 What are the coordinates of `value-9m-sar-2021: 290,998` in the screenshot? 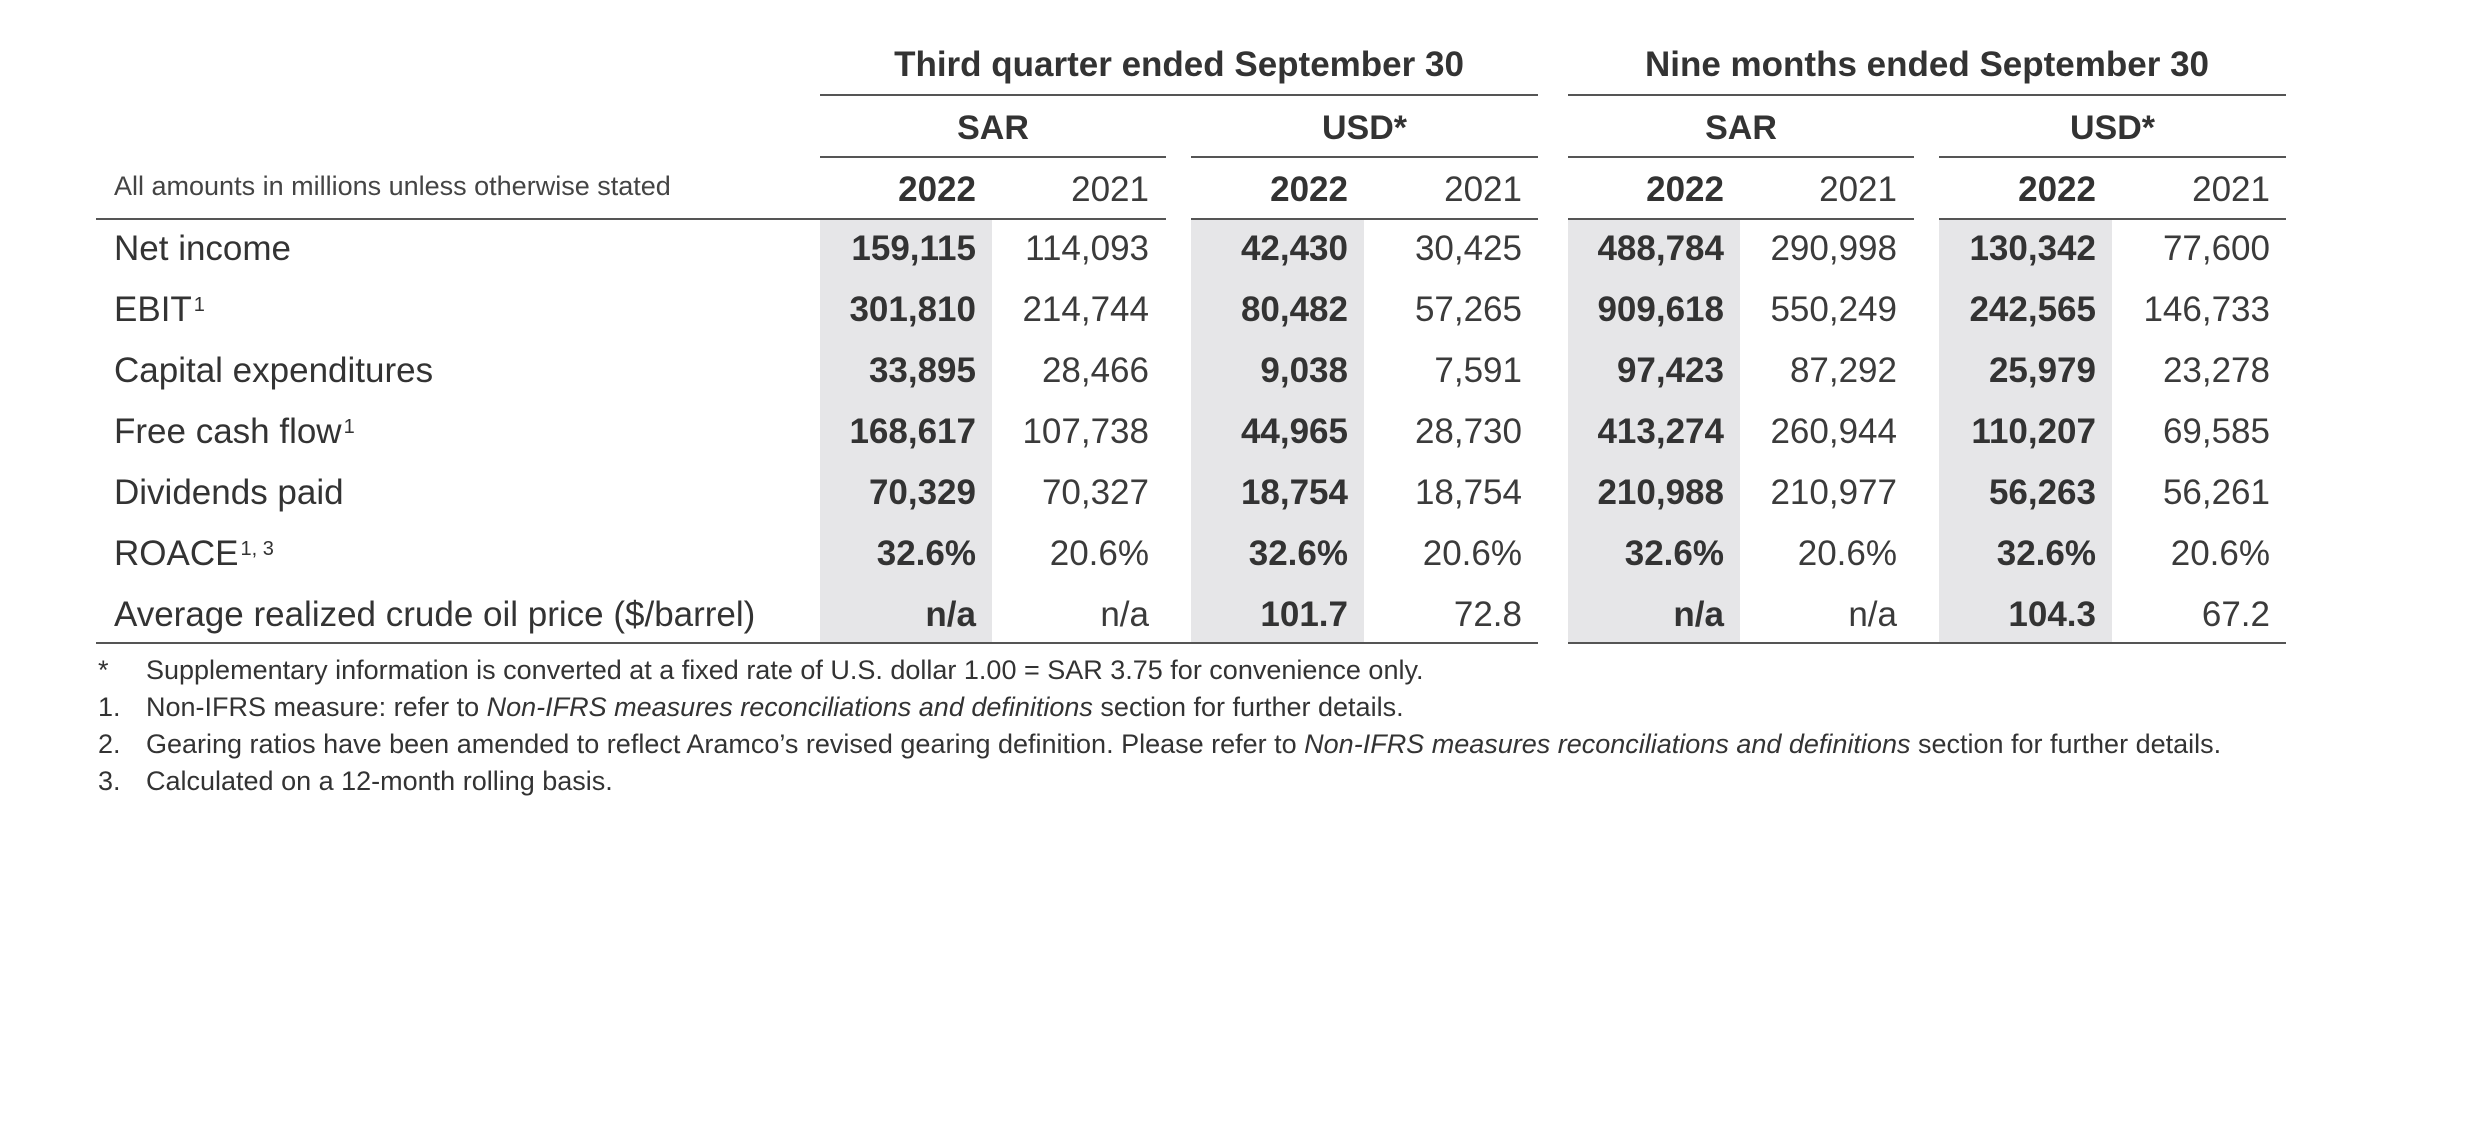 It's located at (1833, 248).